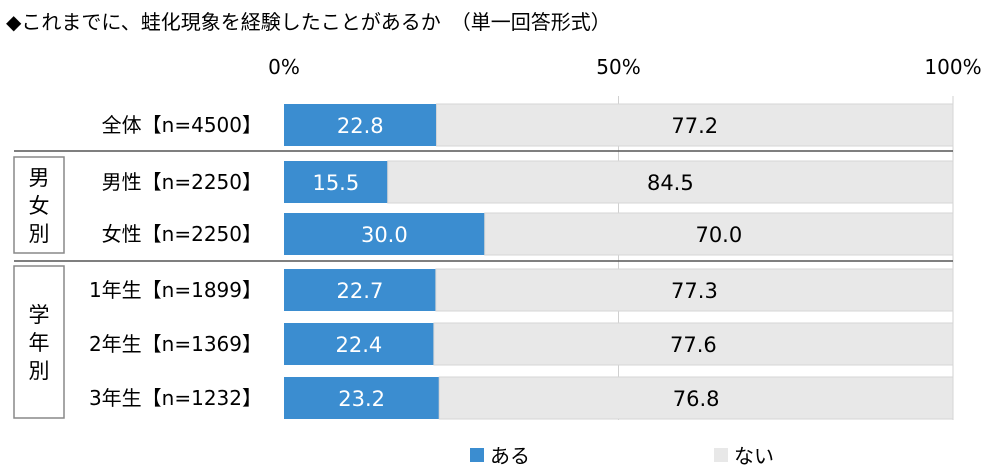 The width and height of the screenshot is (1000, 476). What do you see at coordinates (182, 234) in the screenshot?
I see `category-label: 女性【n=2250】` at bounding box center [182, 234].